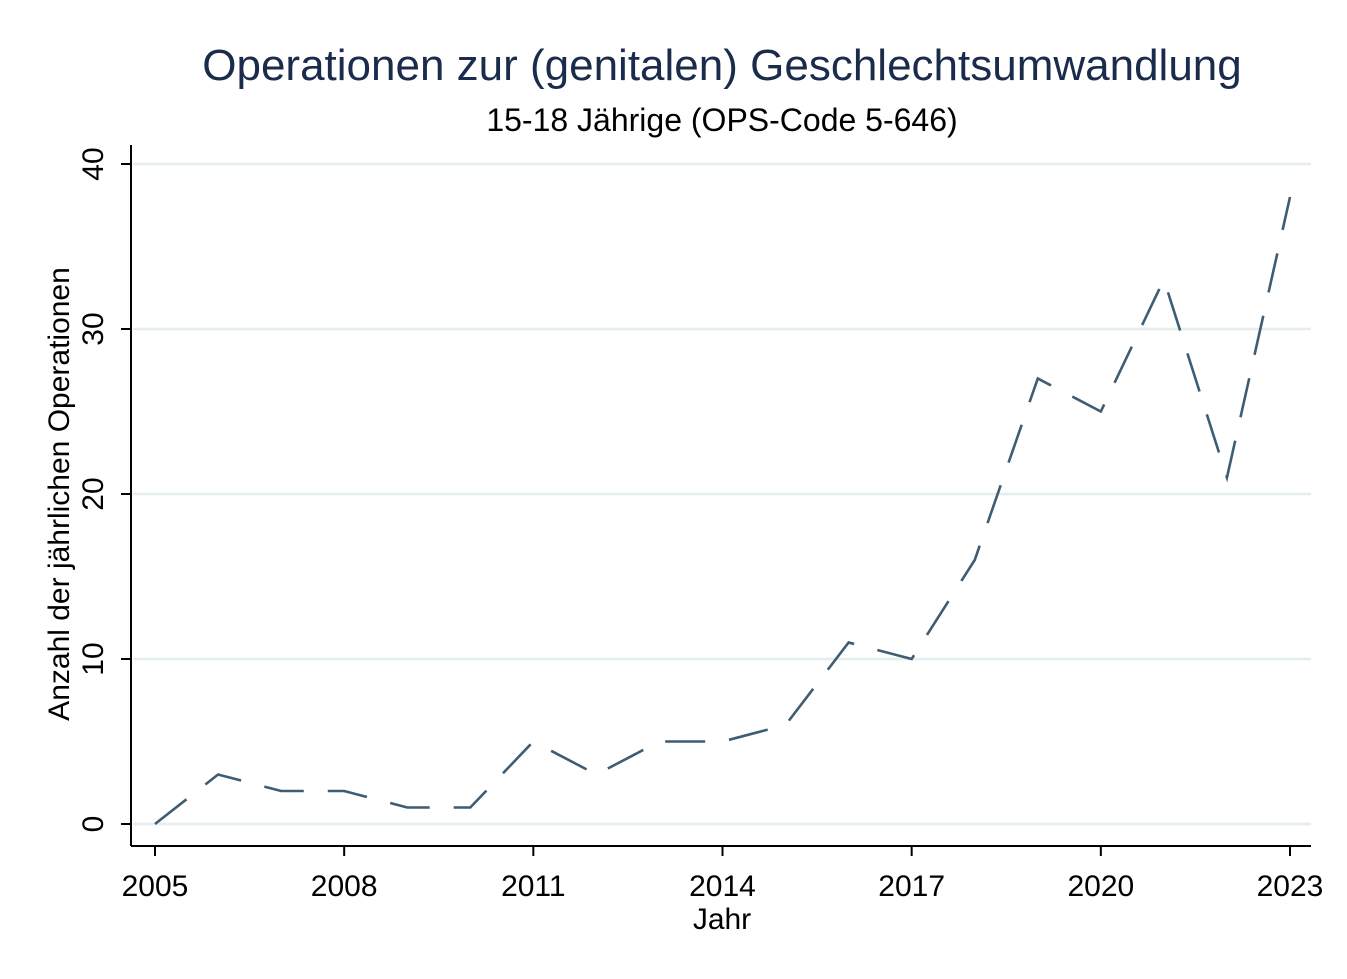 The image size is (1347, 979). Describe the element at coordinates (1290, 886) in the screenshot. I see `x-tick-label: 2023` at that location.